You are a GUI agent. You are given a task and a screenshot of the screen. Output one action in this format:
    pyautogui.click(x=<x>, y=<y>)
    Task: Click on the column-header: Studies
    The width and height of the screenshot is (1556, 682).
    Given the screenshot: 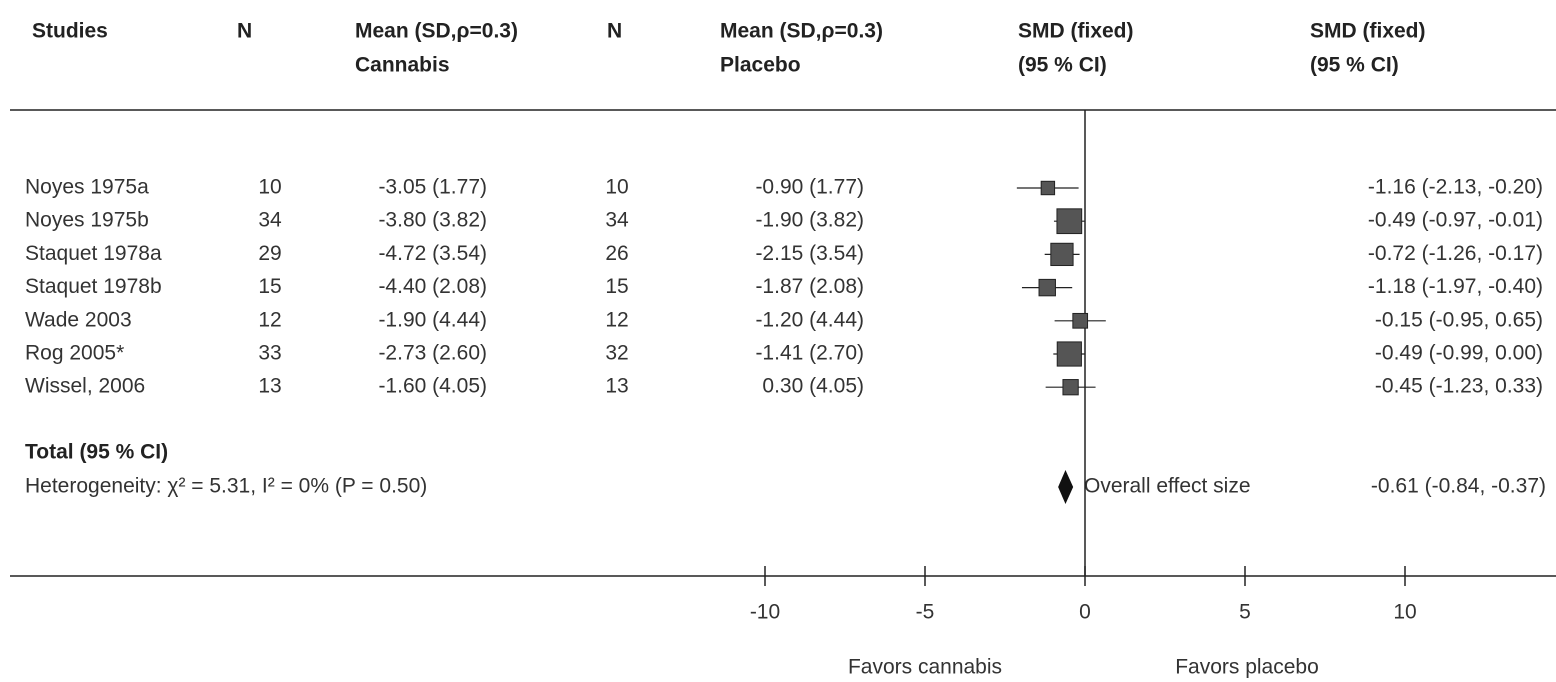 What is the action you would take?
    pyautogui.click(x=70, y=31)
    